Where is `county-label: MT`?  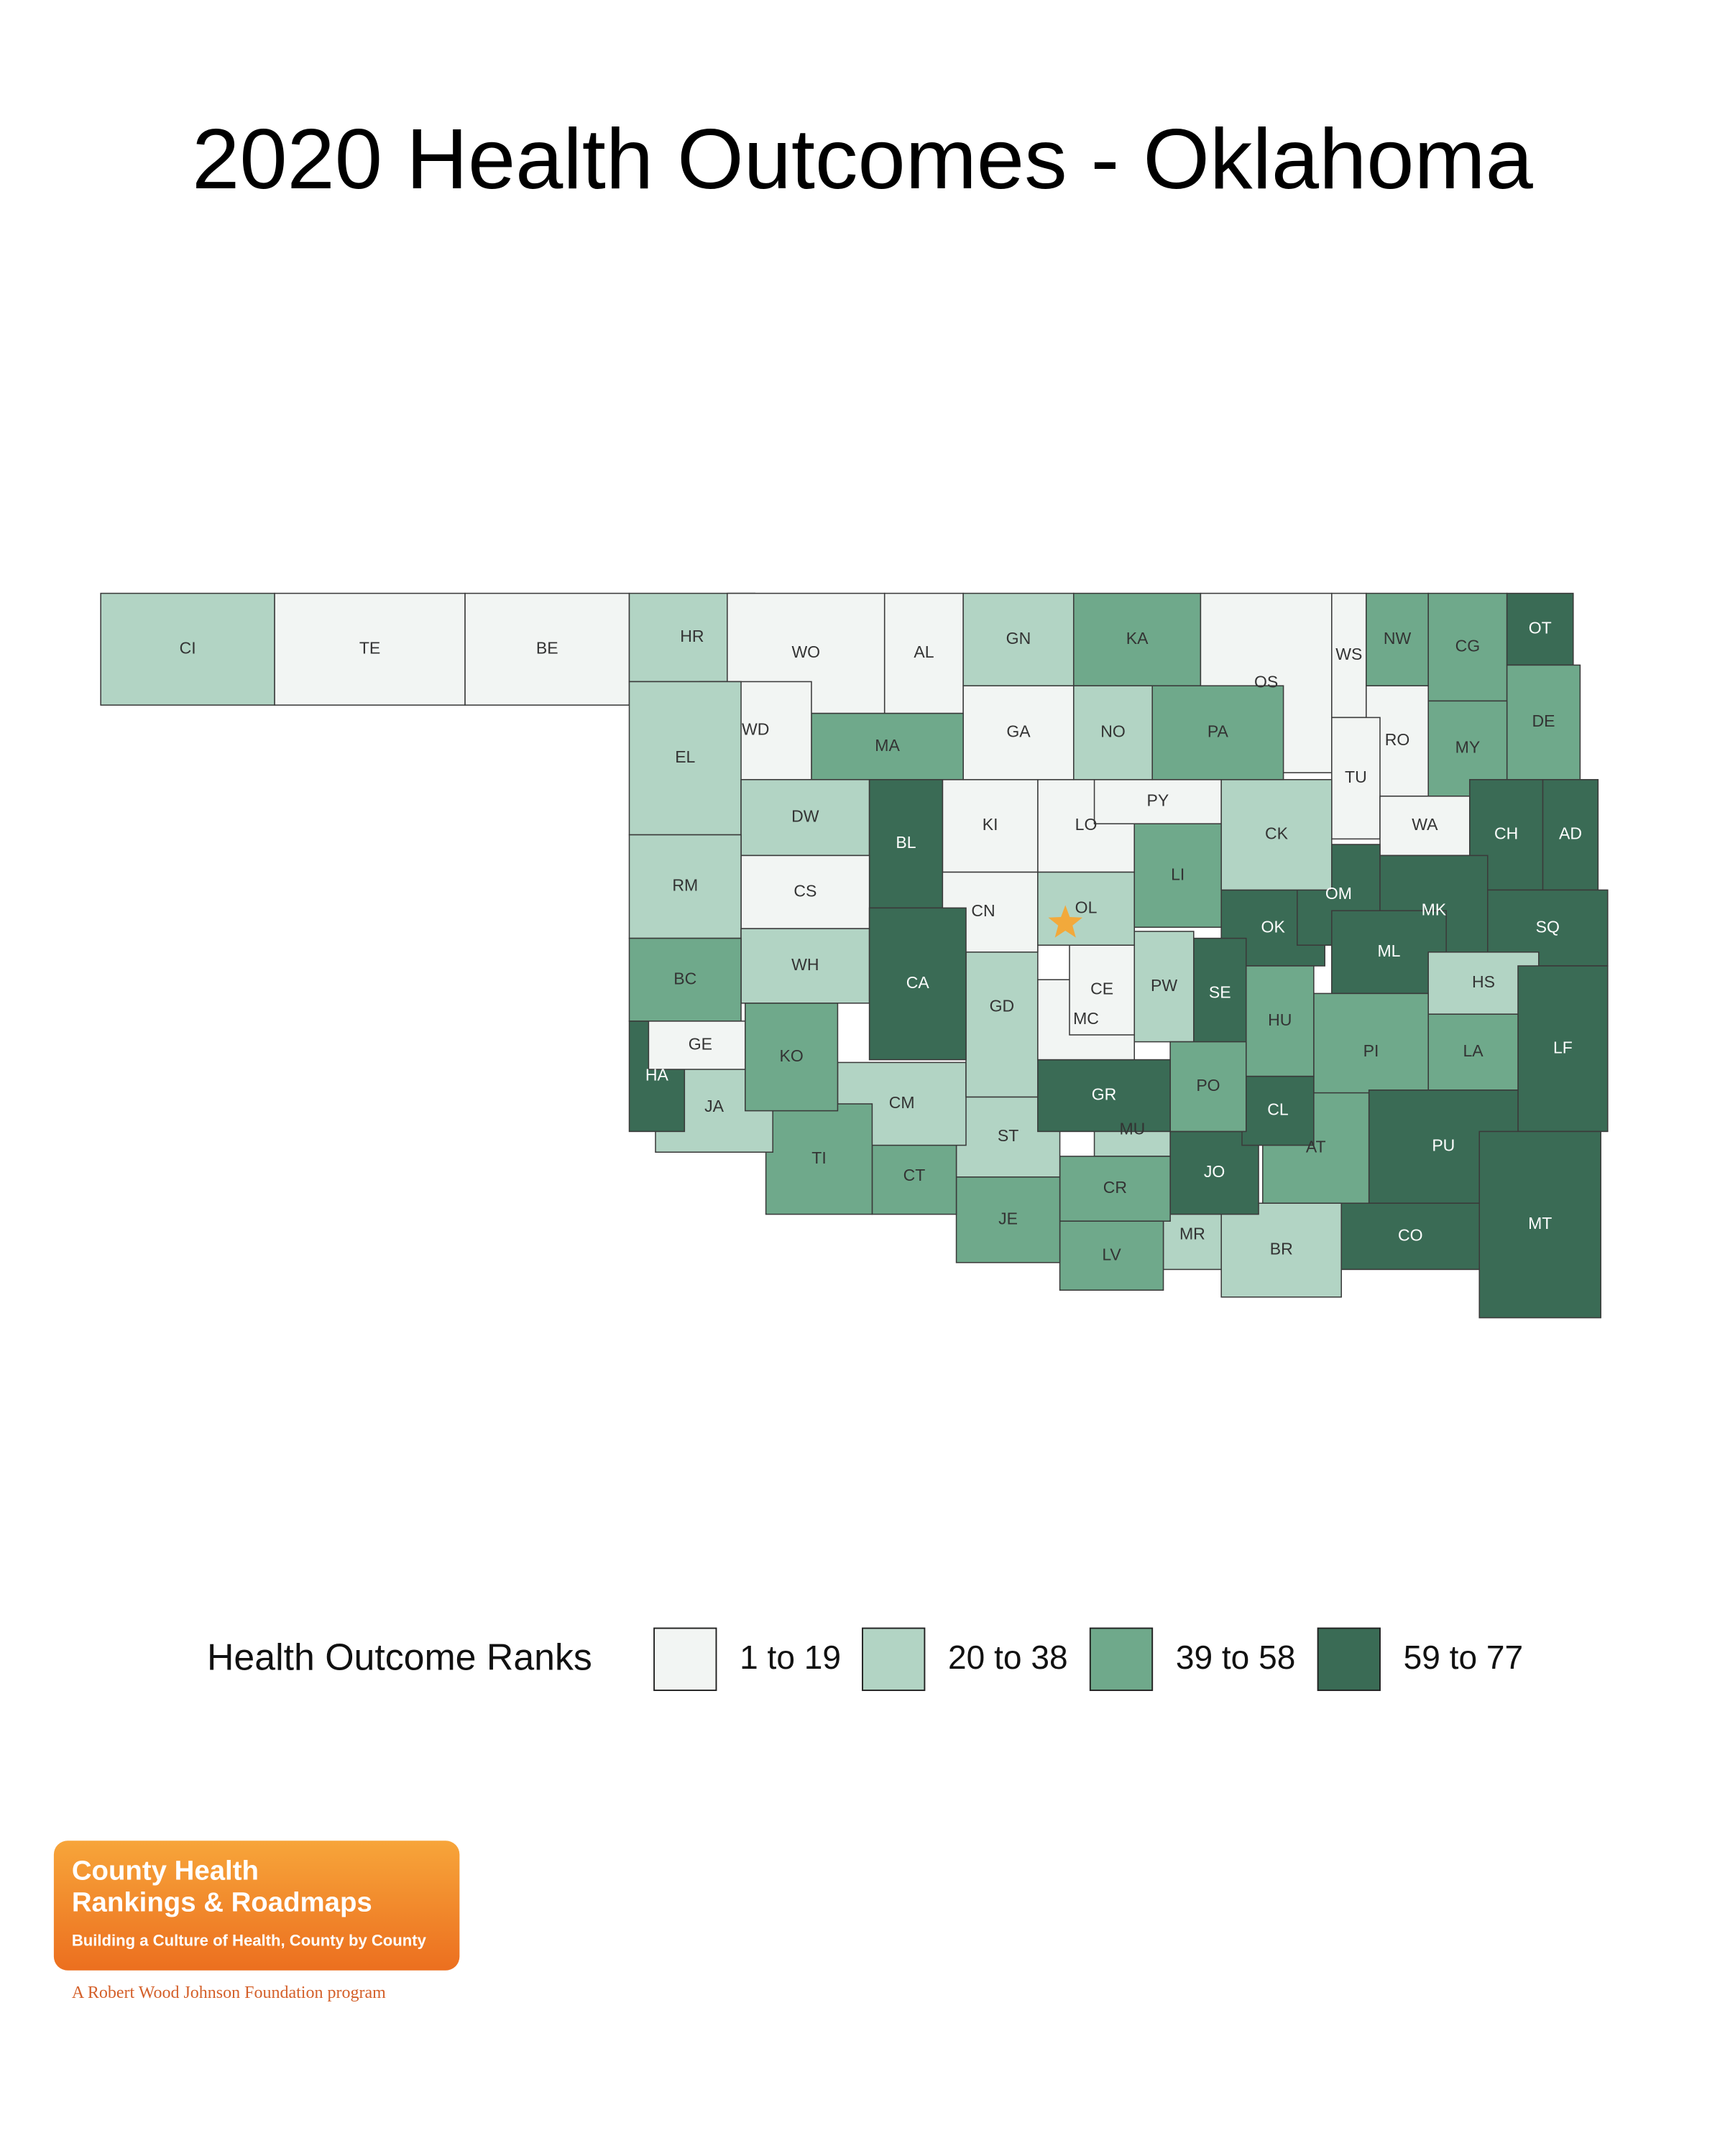
county-label: MT is located at coordinates (1540, 1223).